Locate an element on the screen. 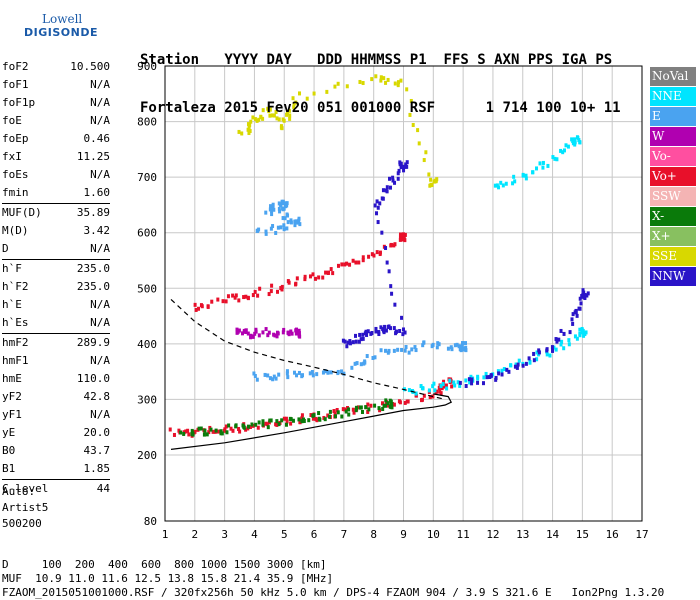 Image resolution: width=700 pixels, height=600 pixels. h-yyyyday: YYYY DAY is located at coordinates (258, 60).